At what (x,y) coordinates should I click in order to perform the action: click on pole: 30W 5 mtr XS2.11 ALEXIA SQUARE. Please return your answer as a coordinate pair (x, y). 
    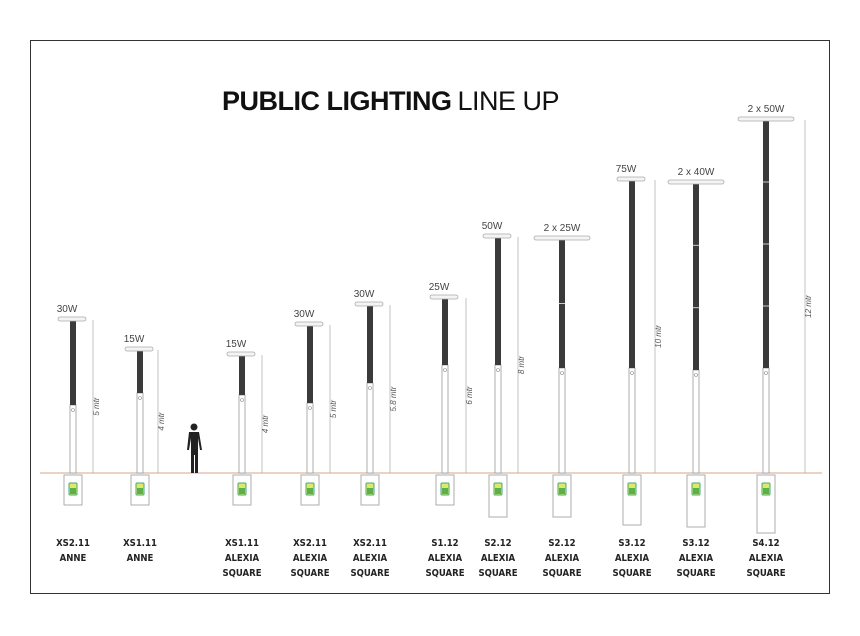
    Looking at the image, I should click on (314, 444).